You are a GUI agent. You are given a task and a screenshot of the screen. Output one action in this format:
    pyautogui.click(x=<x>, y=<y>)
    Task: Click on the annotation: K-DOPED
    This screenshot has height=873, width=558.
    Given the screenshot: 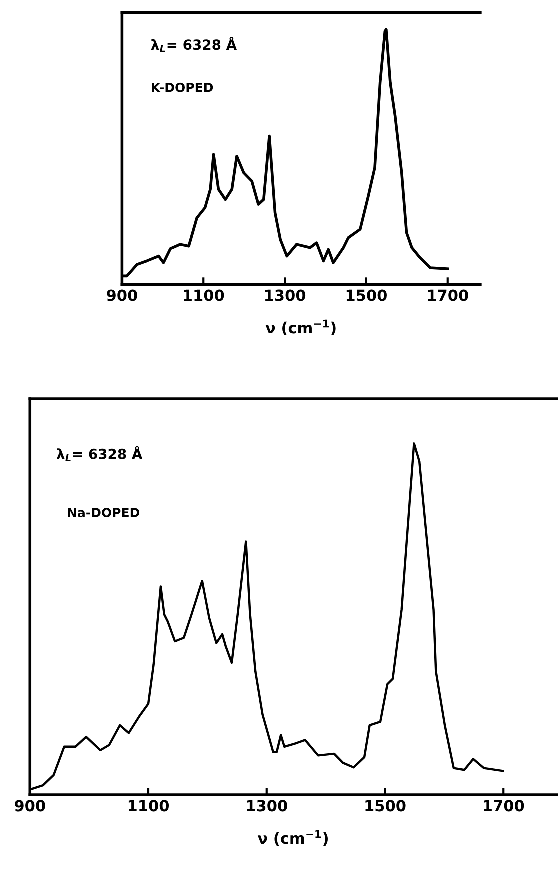 What is the action you would take?
    pyautogui.click(x=183, y=87)
    